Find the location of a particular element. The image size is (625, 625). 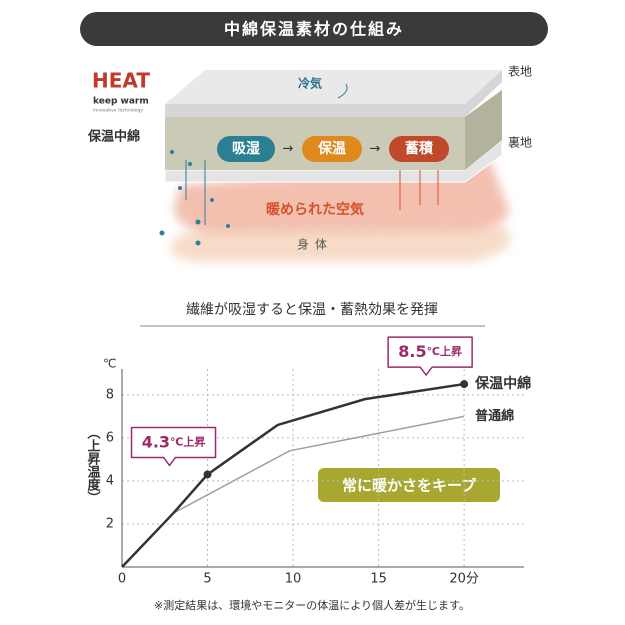

cold-air-label: 冷気 is located at coordinates (310, 83).